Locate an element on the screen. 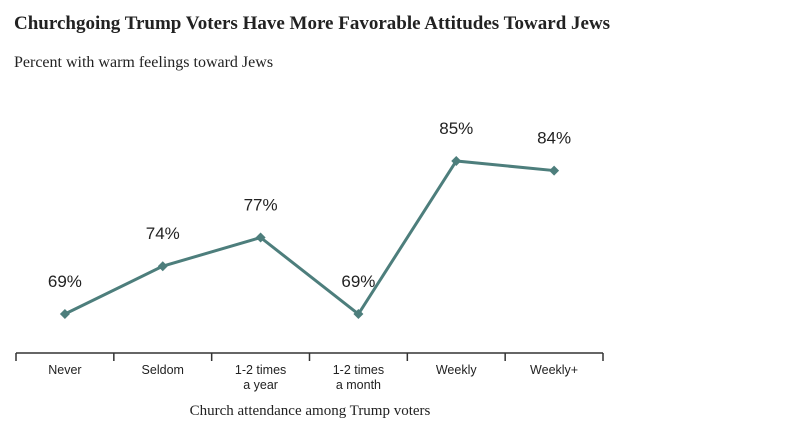 This screenshot has width=799, height=438. x-tick-label: Weekly+ is located at coordinates (554, 370).